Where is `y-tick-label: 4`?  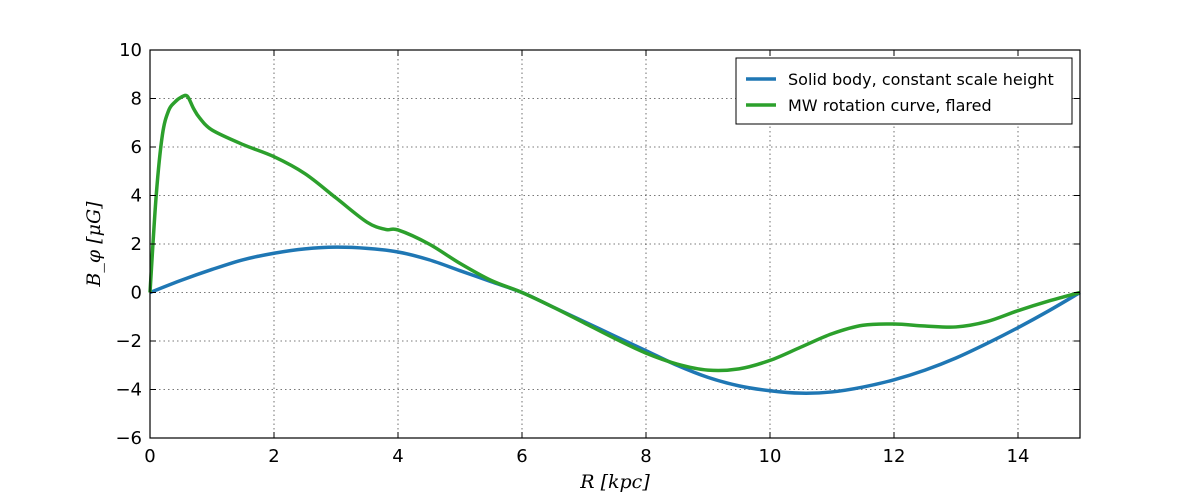
y-tick-label: 4 is located at coordinates (136, 196).